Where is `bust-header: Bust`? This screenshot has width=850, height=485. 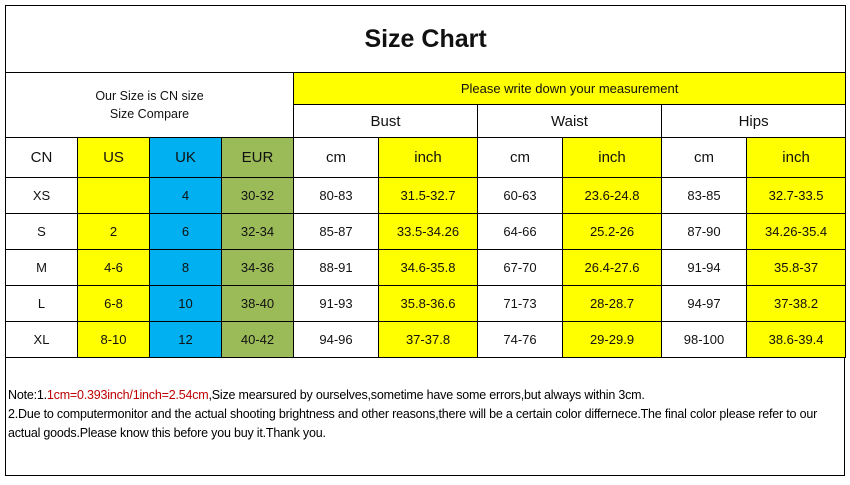 bust-header: Bust is located at coordinates (385, 121).